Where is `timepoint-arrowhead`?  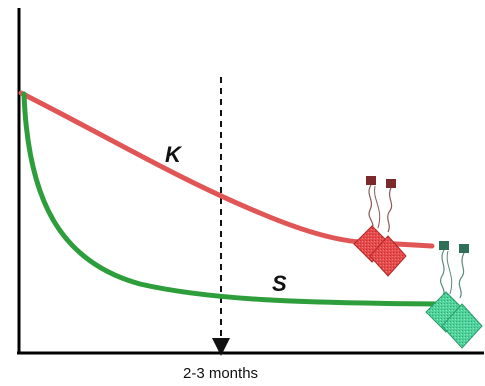
timepoint-arrowhead is located at coordinates (221, 347).